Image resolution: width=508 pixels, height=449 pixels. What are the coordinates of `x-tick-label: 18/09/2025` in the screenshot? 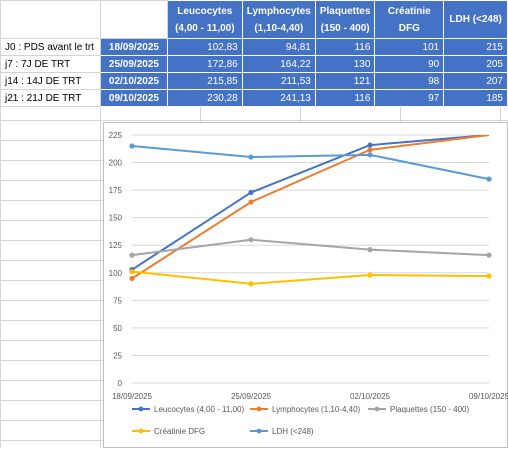 It's located at (132, 396).